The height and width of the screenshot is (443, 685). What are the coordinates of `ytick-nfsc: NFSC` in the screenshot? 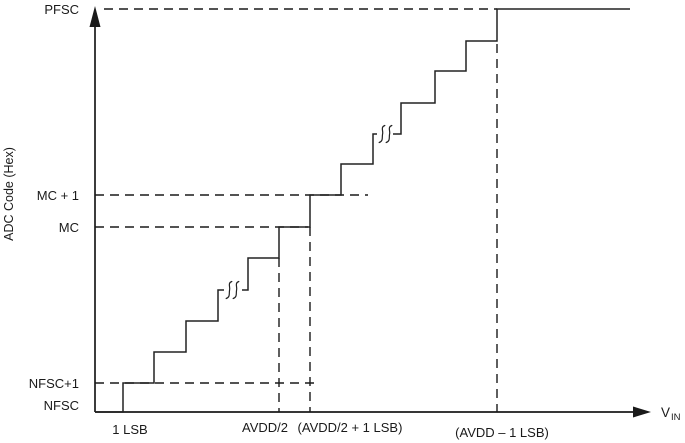 It's located at (61, 405).